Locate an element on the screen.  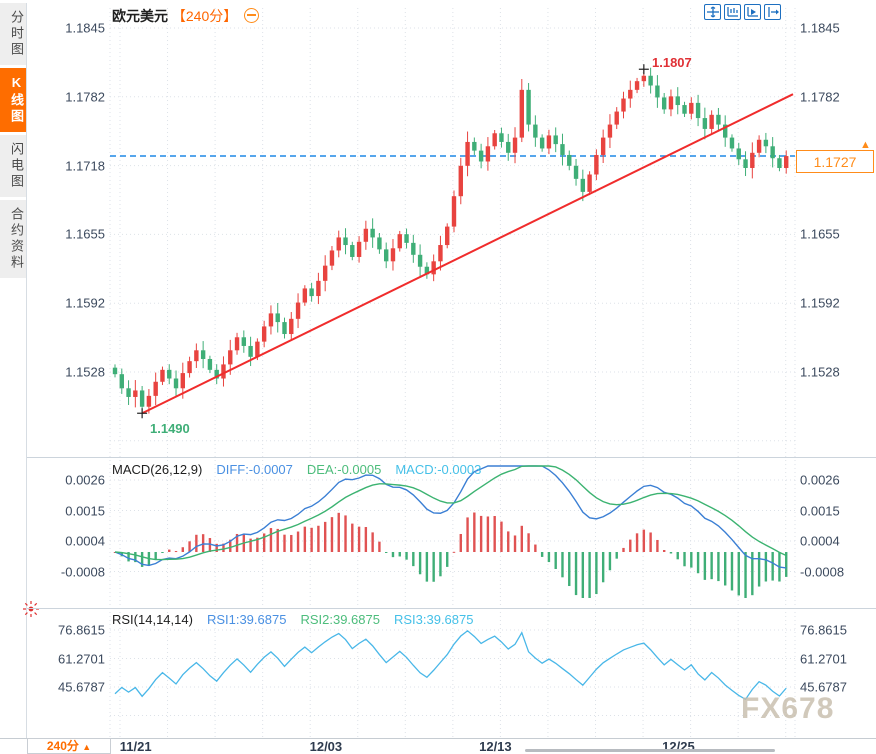
macd-histogram is located at coordinates (450, 555).